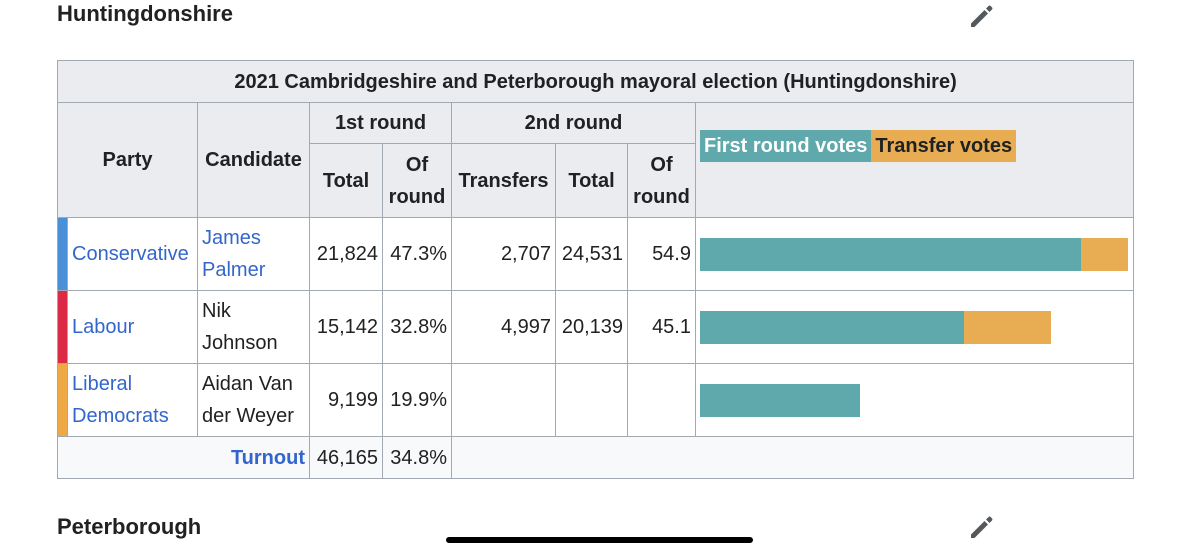 The width and height of the screenshot is (1200, 554). I want to click on r1-total-cell: 21,824, so click(346, 254).